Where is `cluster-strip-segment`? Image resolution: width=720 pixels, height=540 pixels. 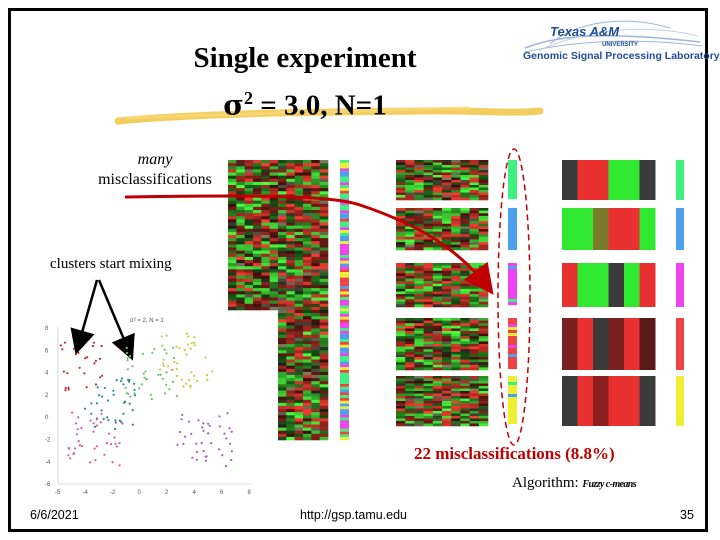
cluster-strip-segment is located at coordinates (512, 292).